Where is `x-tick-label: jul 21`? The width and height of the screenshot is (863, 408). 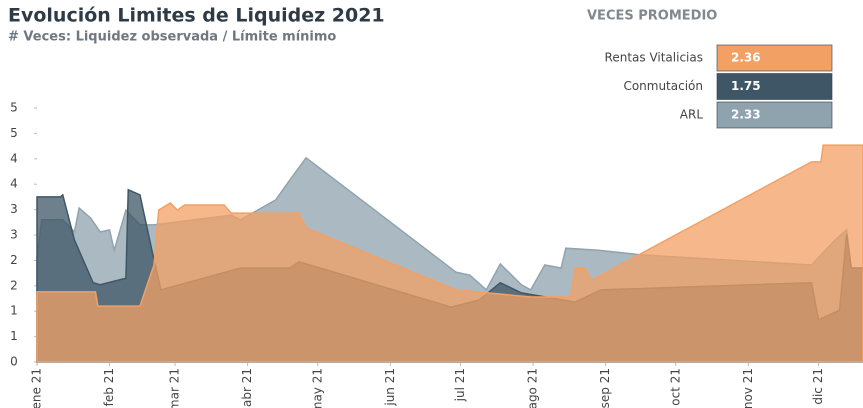
x-tick-label: jul 21 is located at coordinates (460, 385).